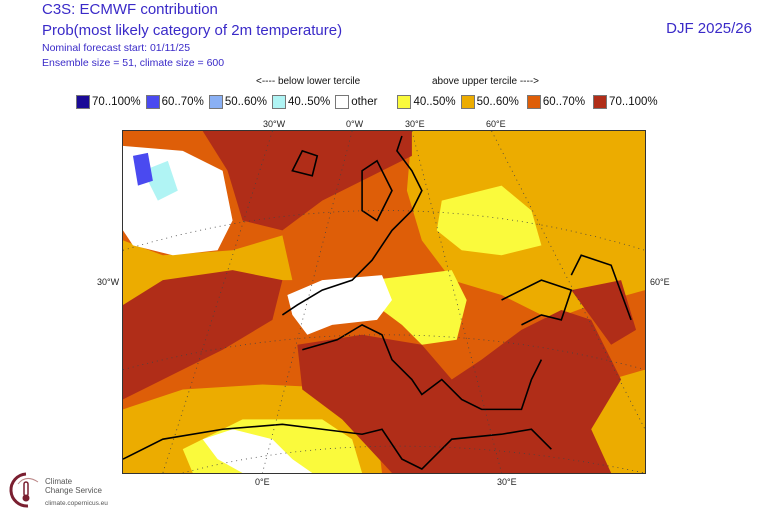 This screenshot has height=516, width=760. Describe the element at coordinates (130, 9) in the screenshot. I see `map-title: C3S: ECMWF contribution` at that location.